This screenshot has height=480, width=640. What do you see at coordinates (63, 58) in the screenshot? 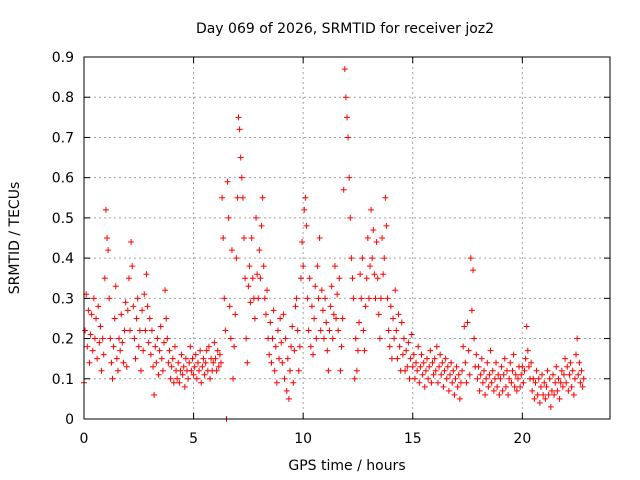
I see `y-tick-label: 0.9` at bounding box center [63, 58].